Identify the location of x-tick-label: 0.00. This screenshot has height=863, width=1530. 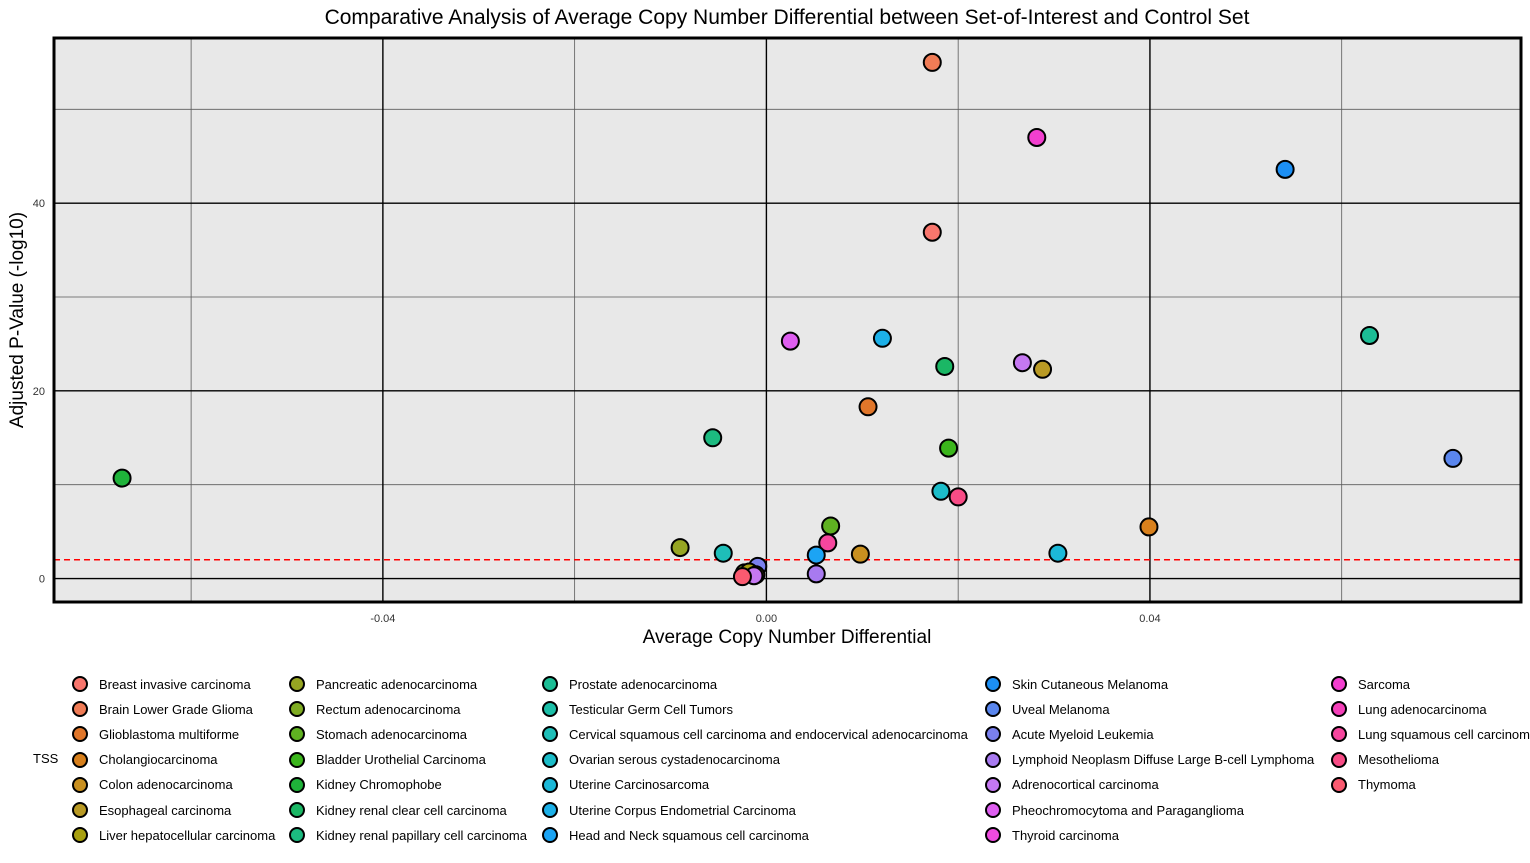
(766, 619).